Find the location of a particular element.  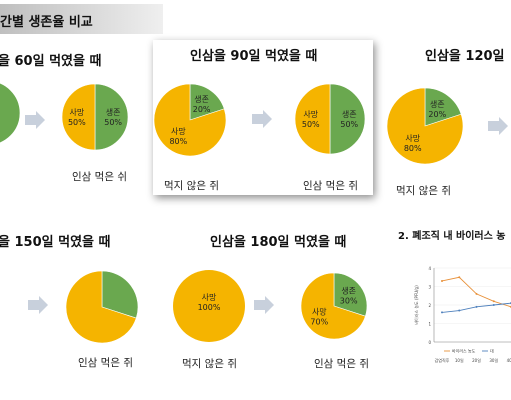

virus-x-tick: 10일 is located at coordinates (459, 360).